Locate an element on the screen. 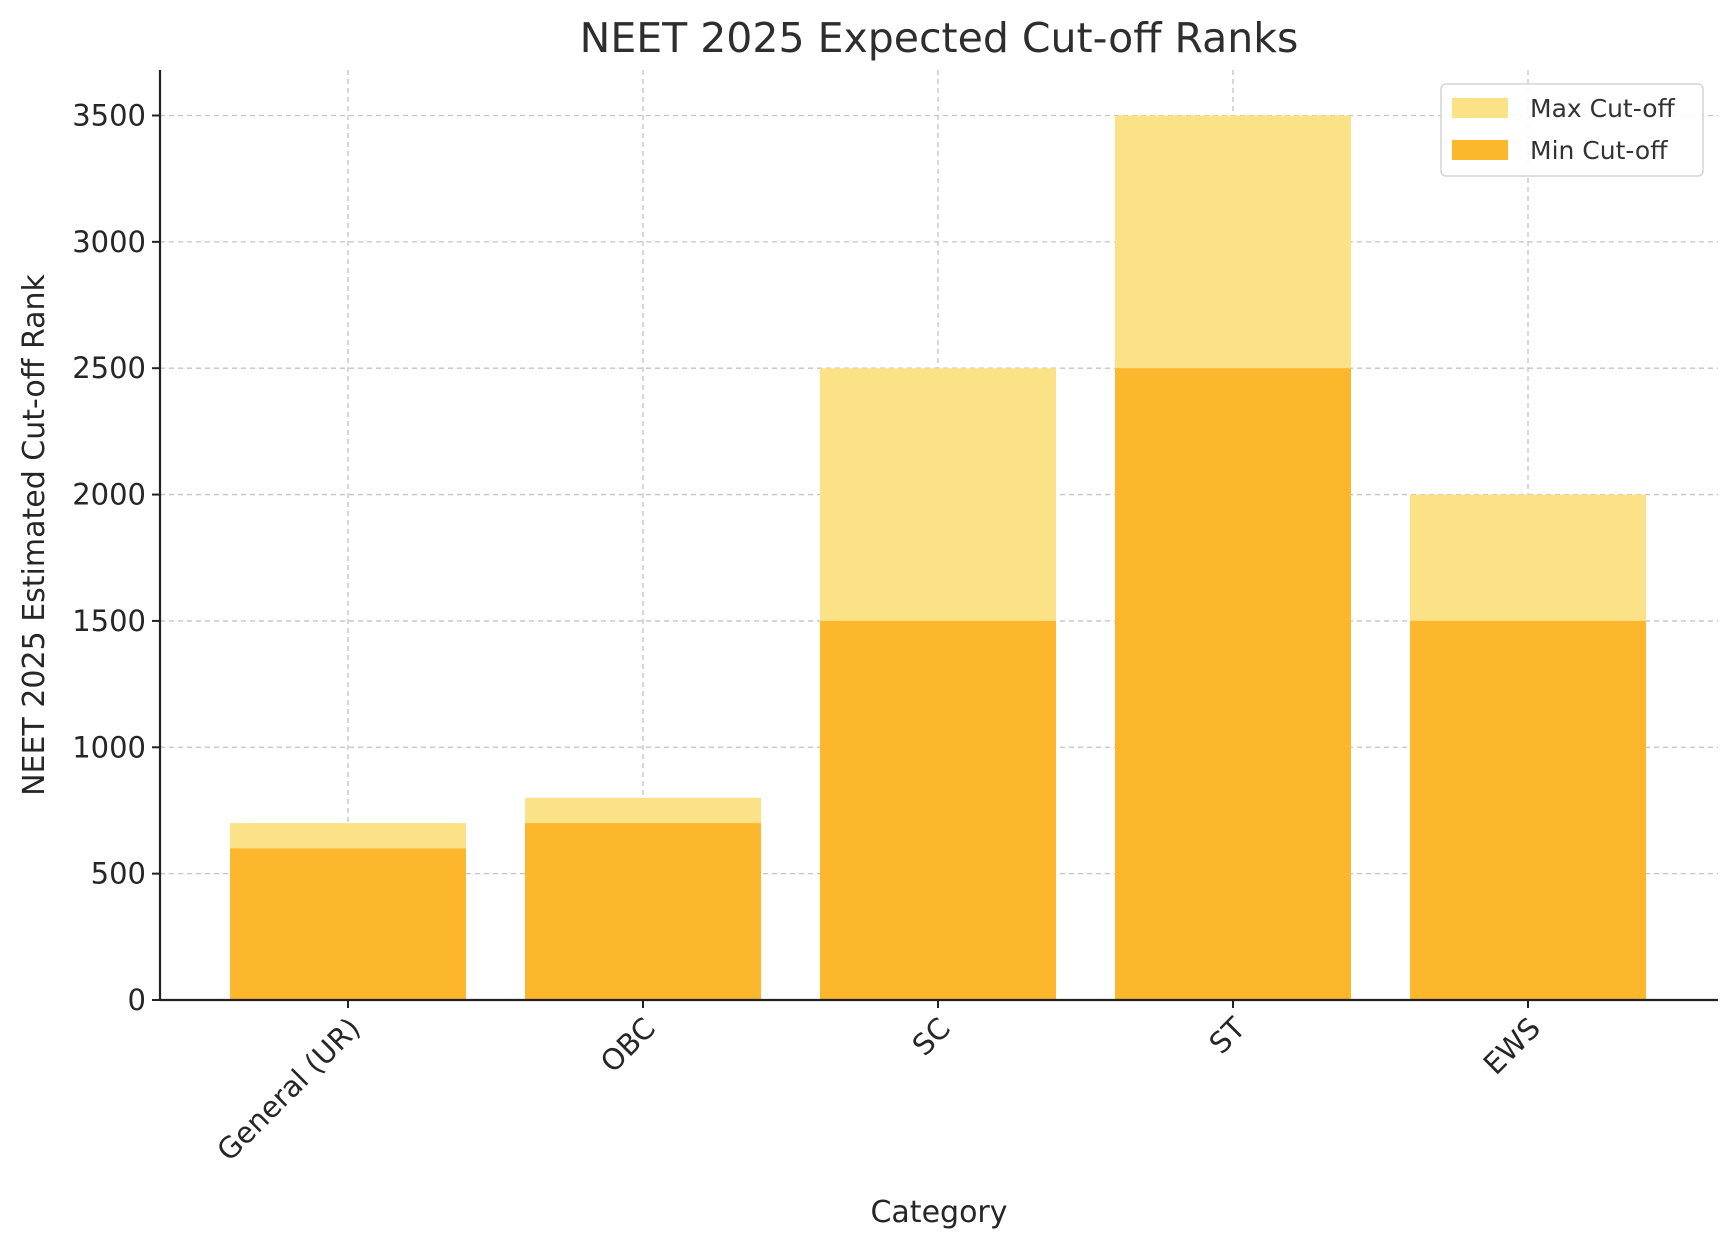 The image size is (1728, 1244). x-axis-label: Category is located at coordinates (938, 1212).